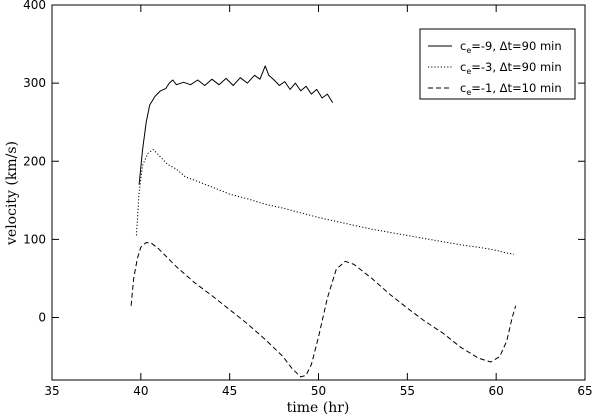  I want to click on x-tick-label: 50, so click(318, 391).